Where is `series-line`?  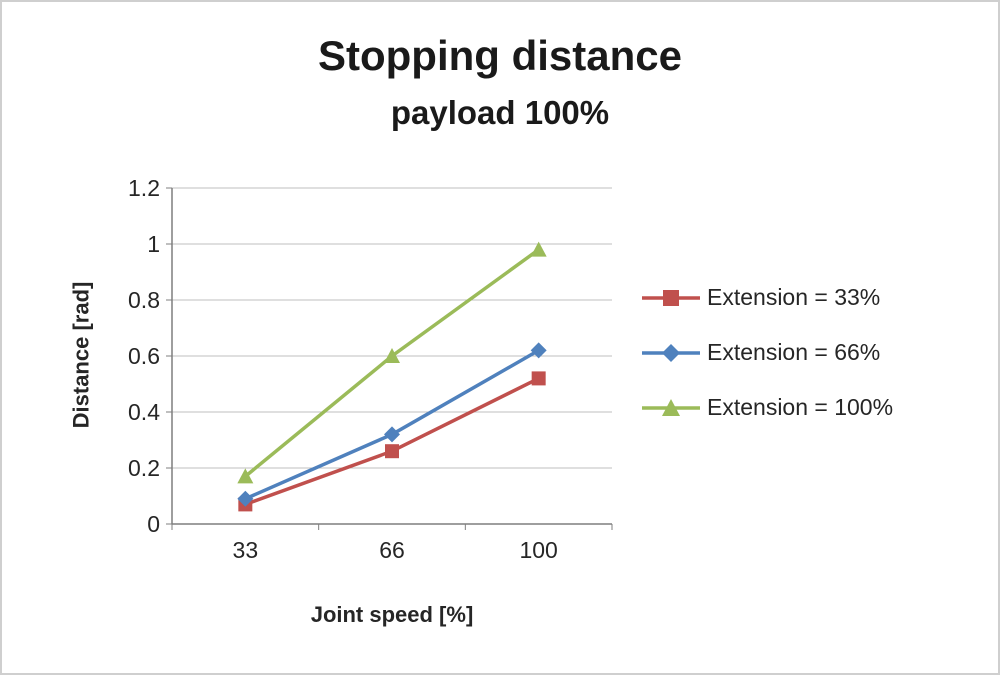 series-line is located at coordinates (392, 424).